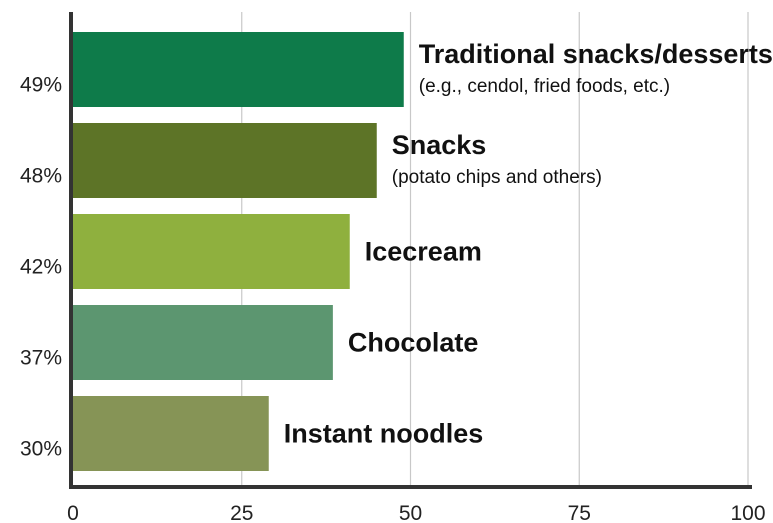  Describe the element at coordinates (41, 449) in the screenshot. I see `y-value-label: 30%` at that location.